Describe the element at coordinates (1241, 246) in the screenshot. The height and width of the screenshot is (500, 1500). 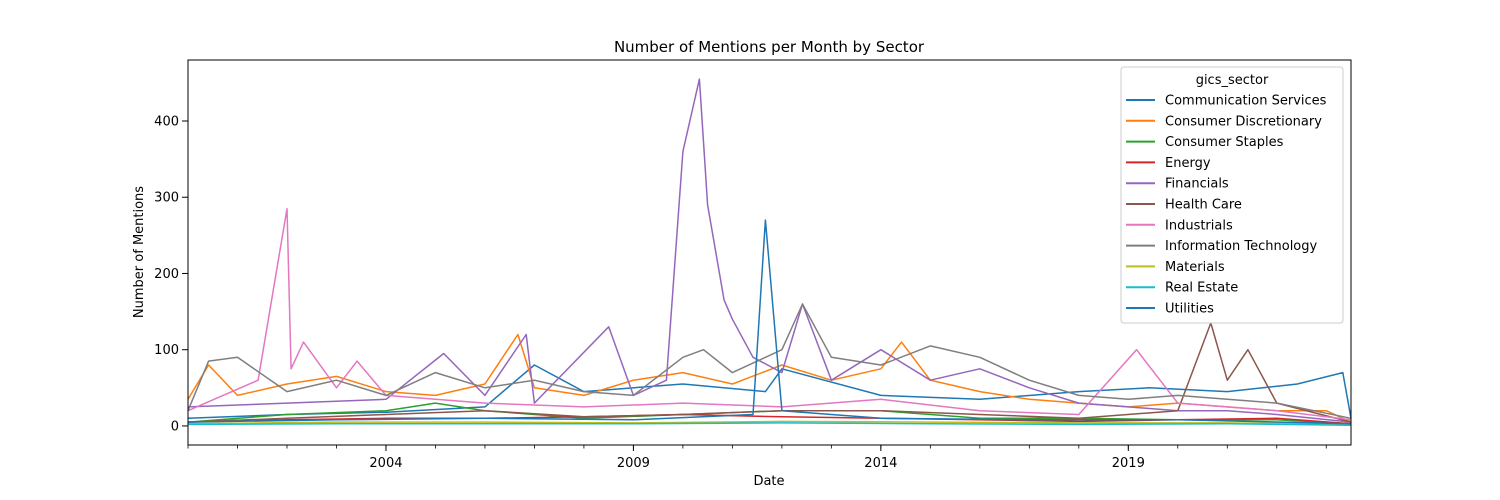
I see `legend-entry: Information Technology` at that location.